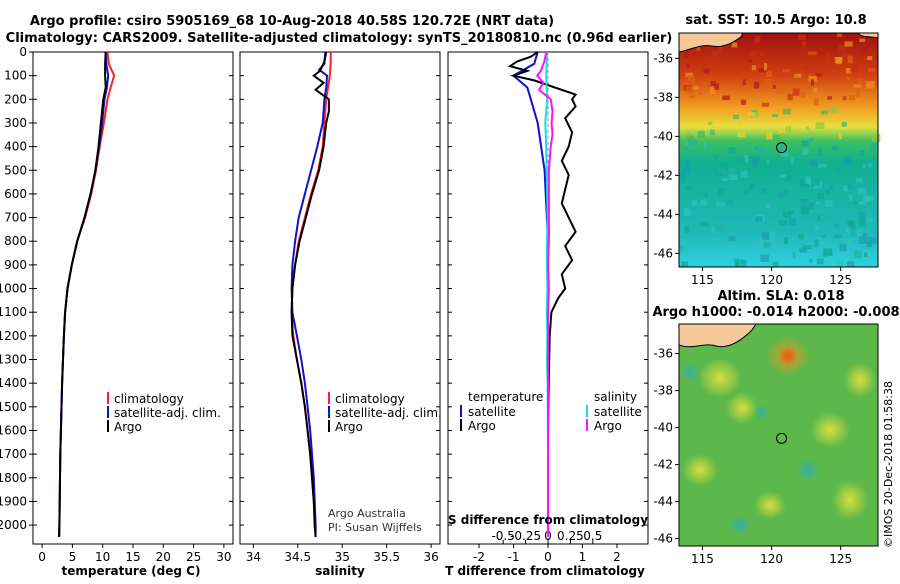 Image resolution: width=900 pixels, height=584 pixels. What do you see at coordinates (15, 218) in the screenshot?
I see `depth-tick-label: 700` at bounding box center [15, 218].